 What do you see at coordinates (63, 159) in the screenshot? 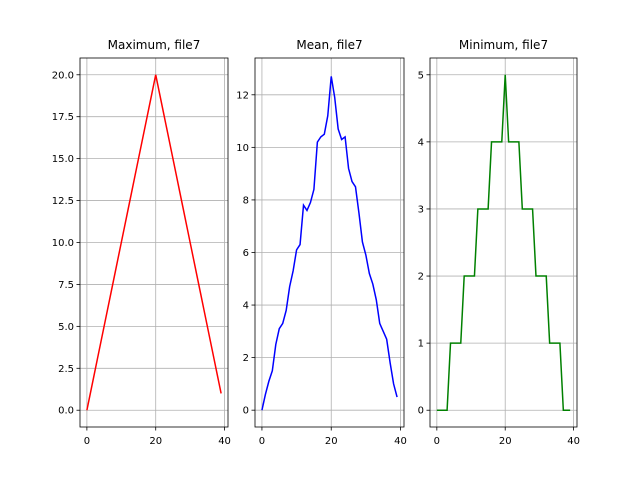
I see `maximum-ytick-label: 15.0` at bounding box center [63, 159].